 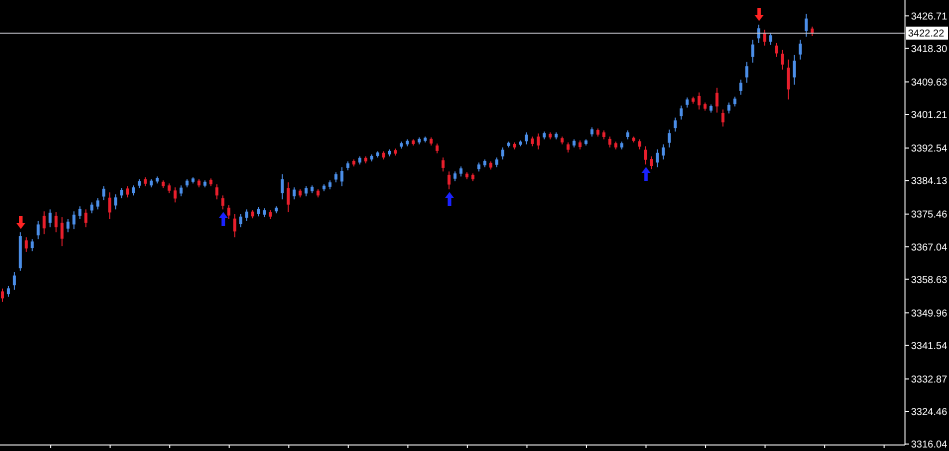 I want to click on y-tick-label: 3349.96, so click(x=929, y=314).